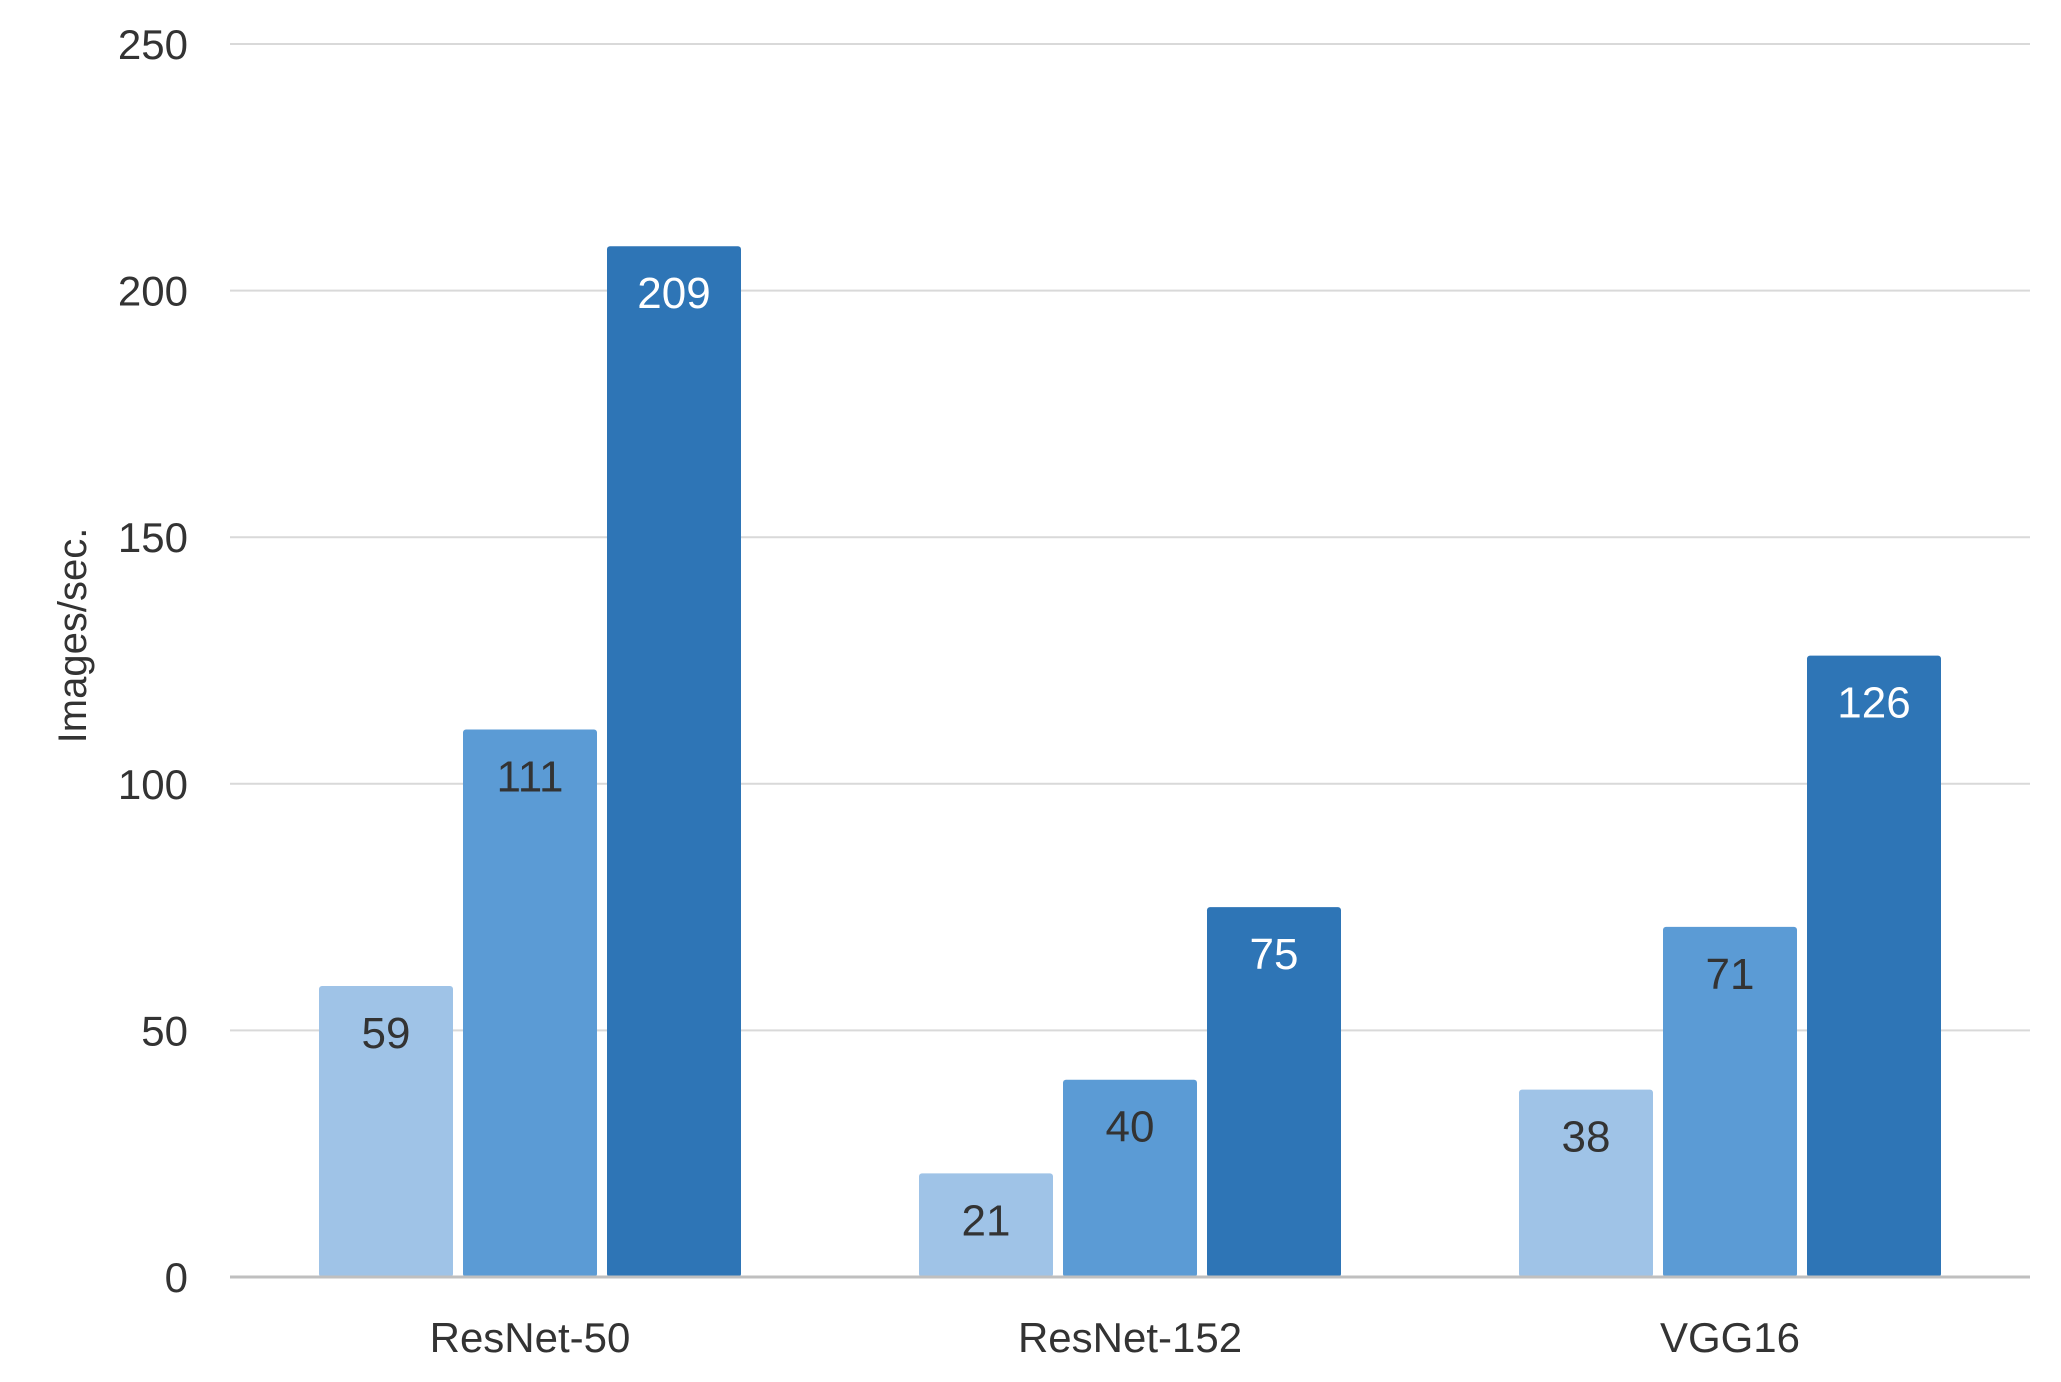  What do you see at coordinates (986, 1220) in the screenshot?
I see `data-label: 21` at bounding box center [986, 1220].